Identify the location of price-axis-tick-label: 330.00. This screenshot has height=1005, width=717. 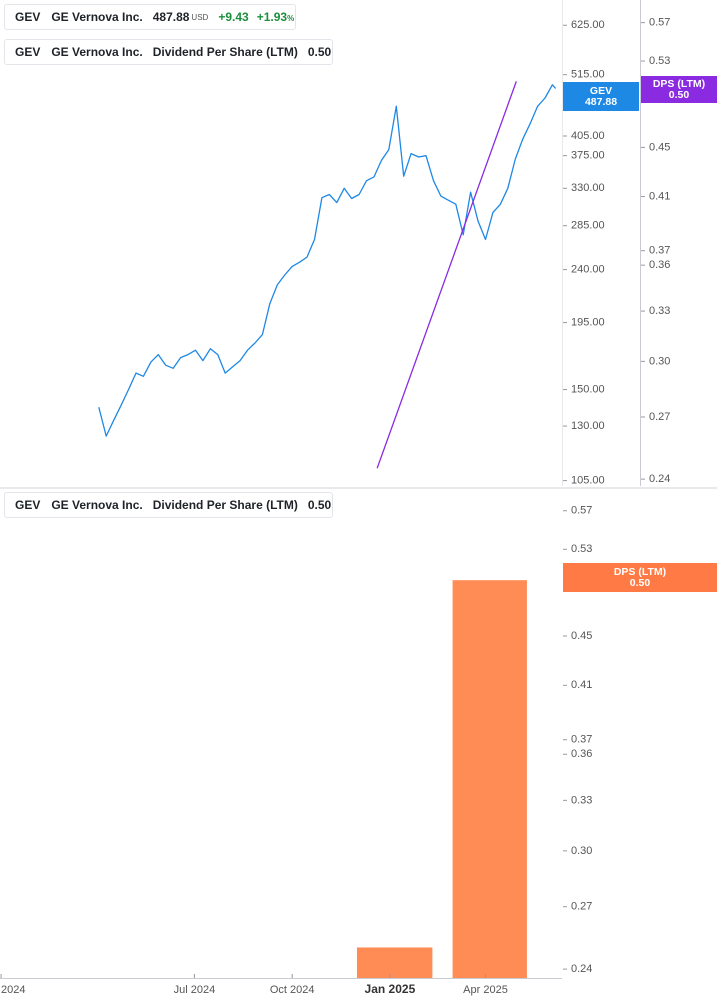
(588, 188).